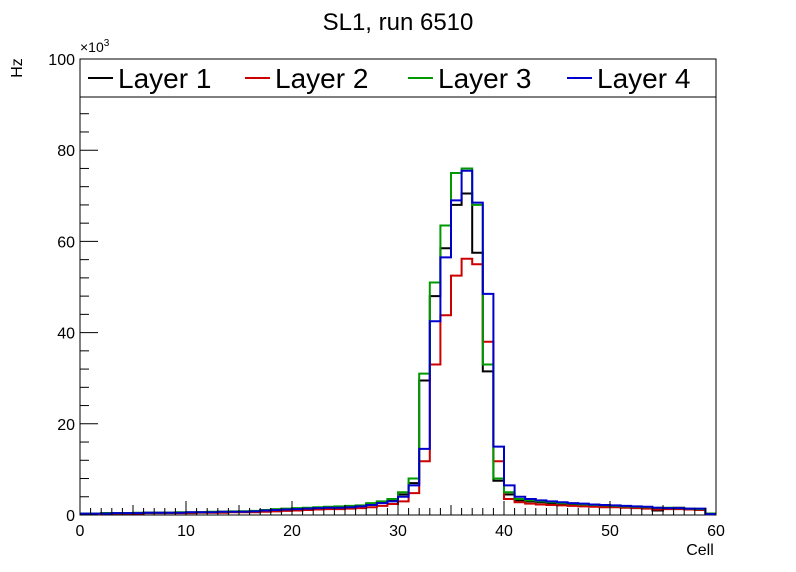  What do you see at coordinates (92, 47) in the screenshot?
I see `y-multiplier-base: ×10` at bounding box center [92, 47].